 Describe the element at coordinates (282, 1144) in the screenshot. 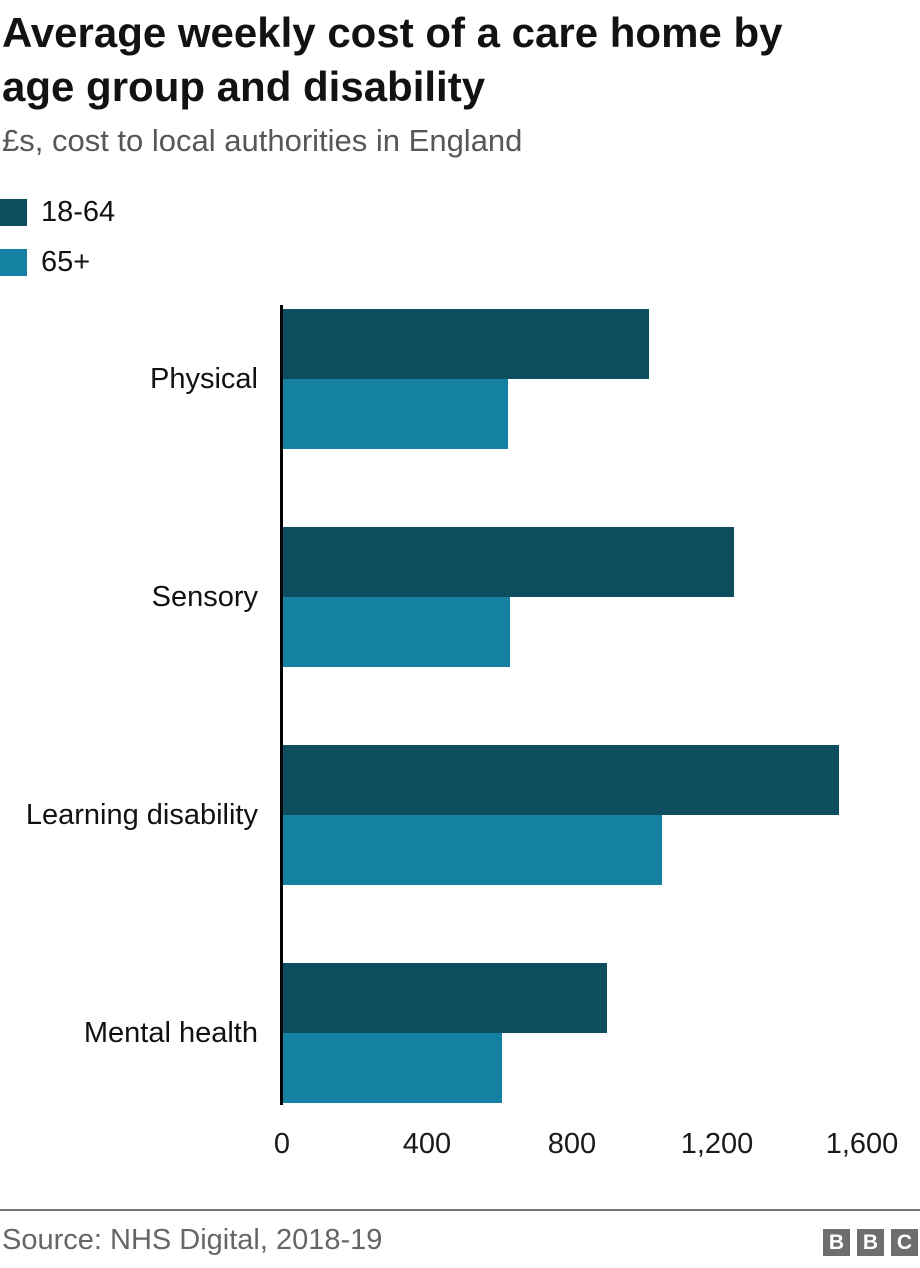

I see `x-tick-0: 0` at that location.